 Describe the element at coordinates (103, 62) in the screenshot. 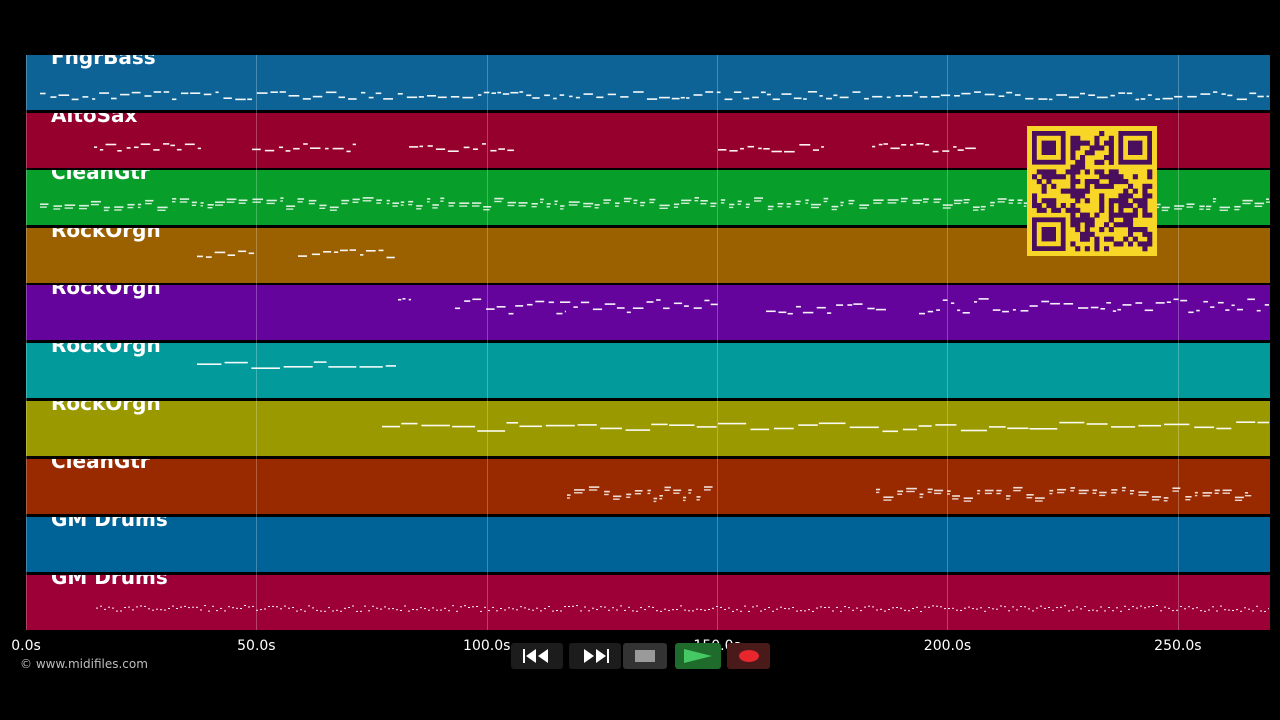

I see `track-name: FngrBass` at that location.